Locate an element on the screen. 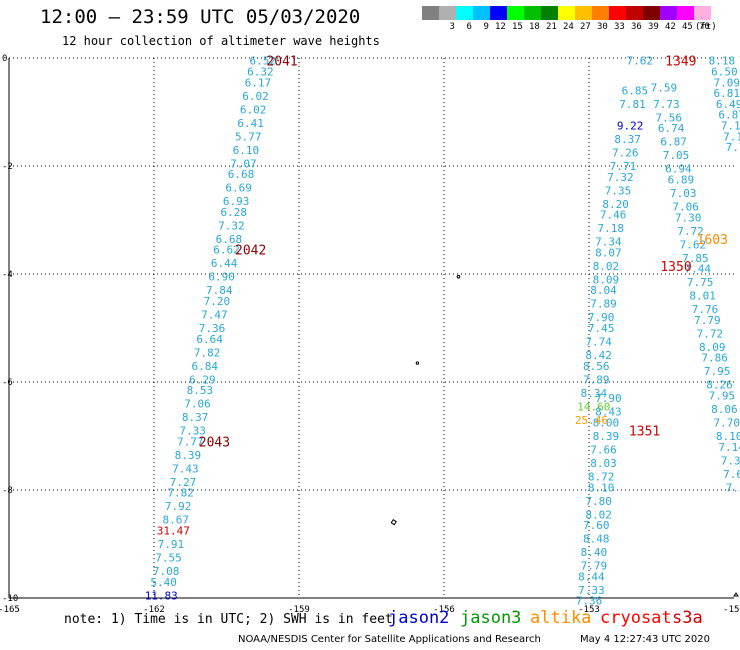 This screenshot has height=650, width=740. wave-height-value: 11.83 is located at coordinates (161, 595).